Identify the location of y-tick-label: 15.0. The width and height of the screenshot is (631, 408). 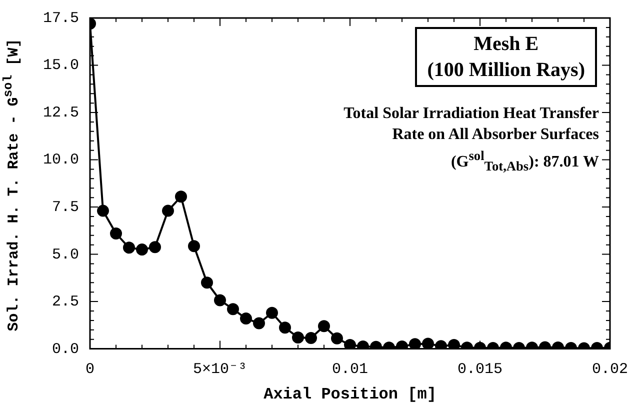
(60, 65).